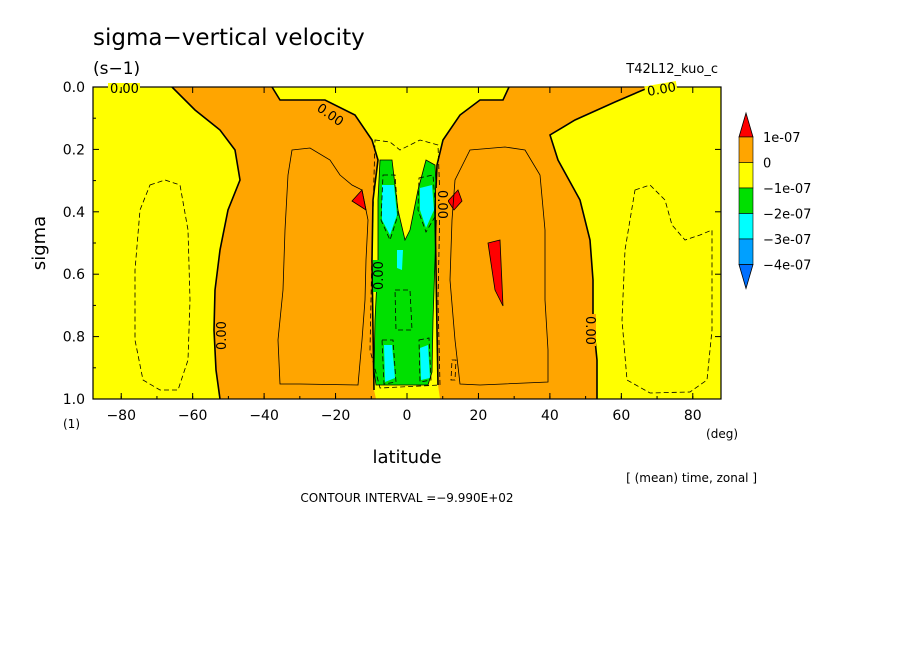 The height and width of the screenshot is (658, 904). I want to click on y-tick-label: 0.4, so click(74, 213).